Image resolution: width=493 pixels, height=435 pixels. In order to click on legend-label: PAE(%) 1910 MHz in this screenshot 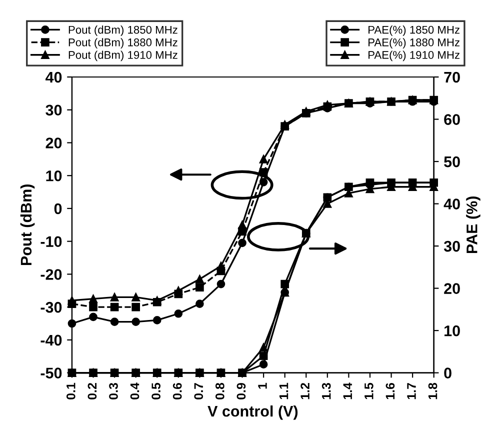, I will do `click(414, 56)`.